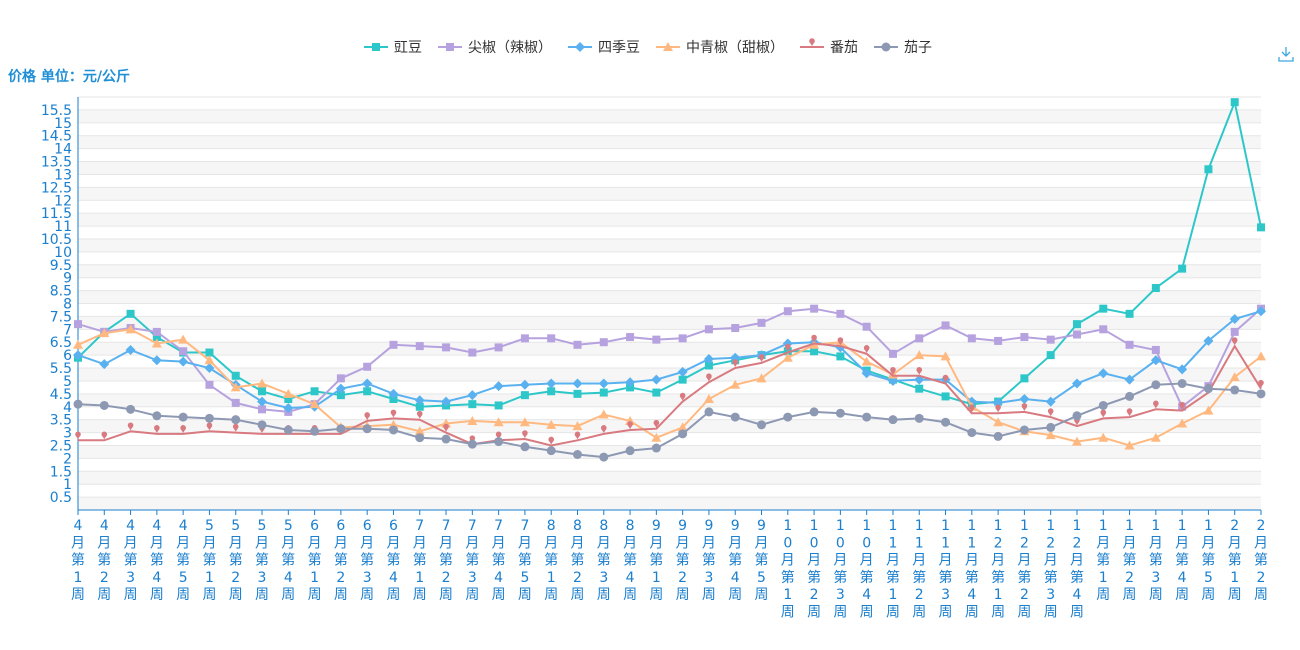 The image size is (1300, 650). What do you see at coordinates (61, 498) in the screenshot?
I see `y-tick-label: 0.5` at bounding box center [61, 498].